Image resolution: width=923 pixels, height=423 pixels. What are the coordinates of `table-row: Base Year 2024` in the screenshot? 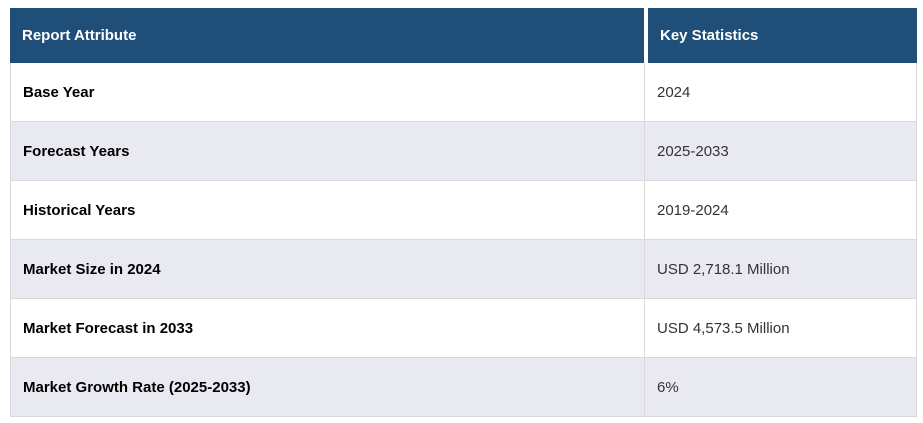 It's located at (463, 92).